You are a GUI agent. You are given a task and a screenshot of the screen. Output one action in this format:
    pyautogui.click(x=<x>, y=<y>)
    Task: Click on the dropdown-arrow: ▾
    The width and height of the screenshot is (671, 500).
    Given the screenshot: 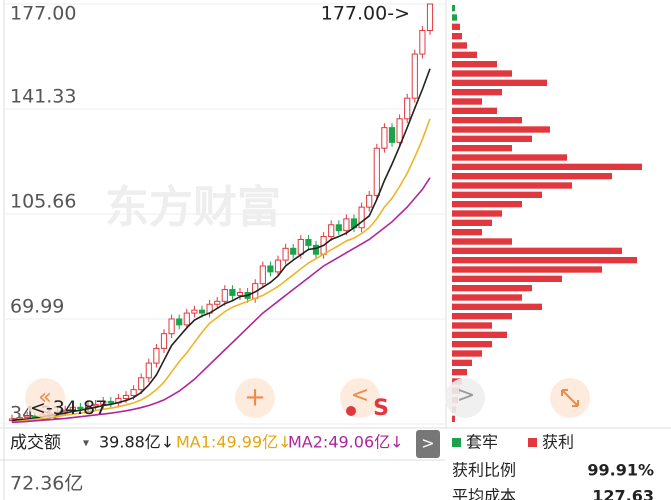 What is the action you would take?
    pyautogui.click(x=86, y=443)
    